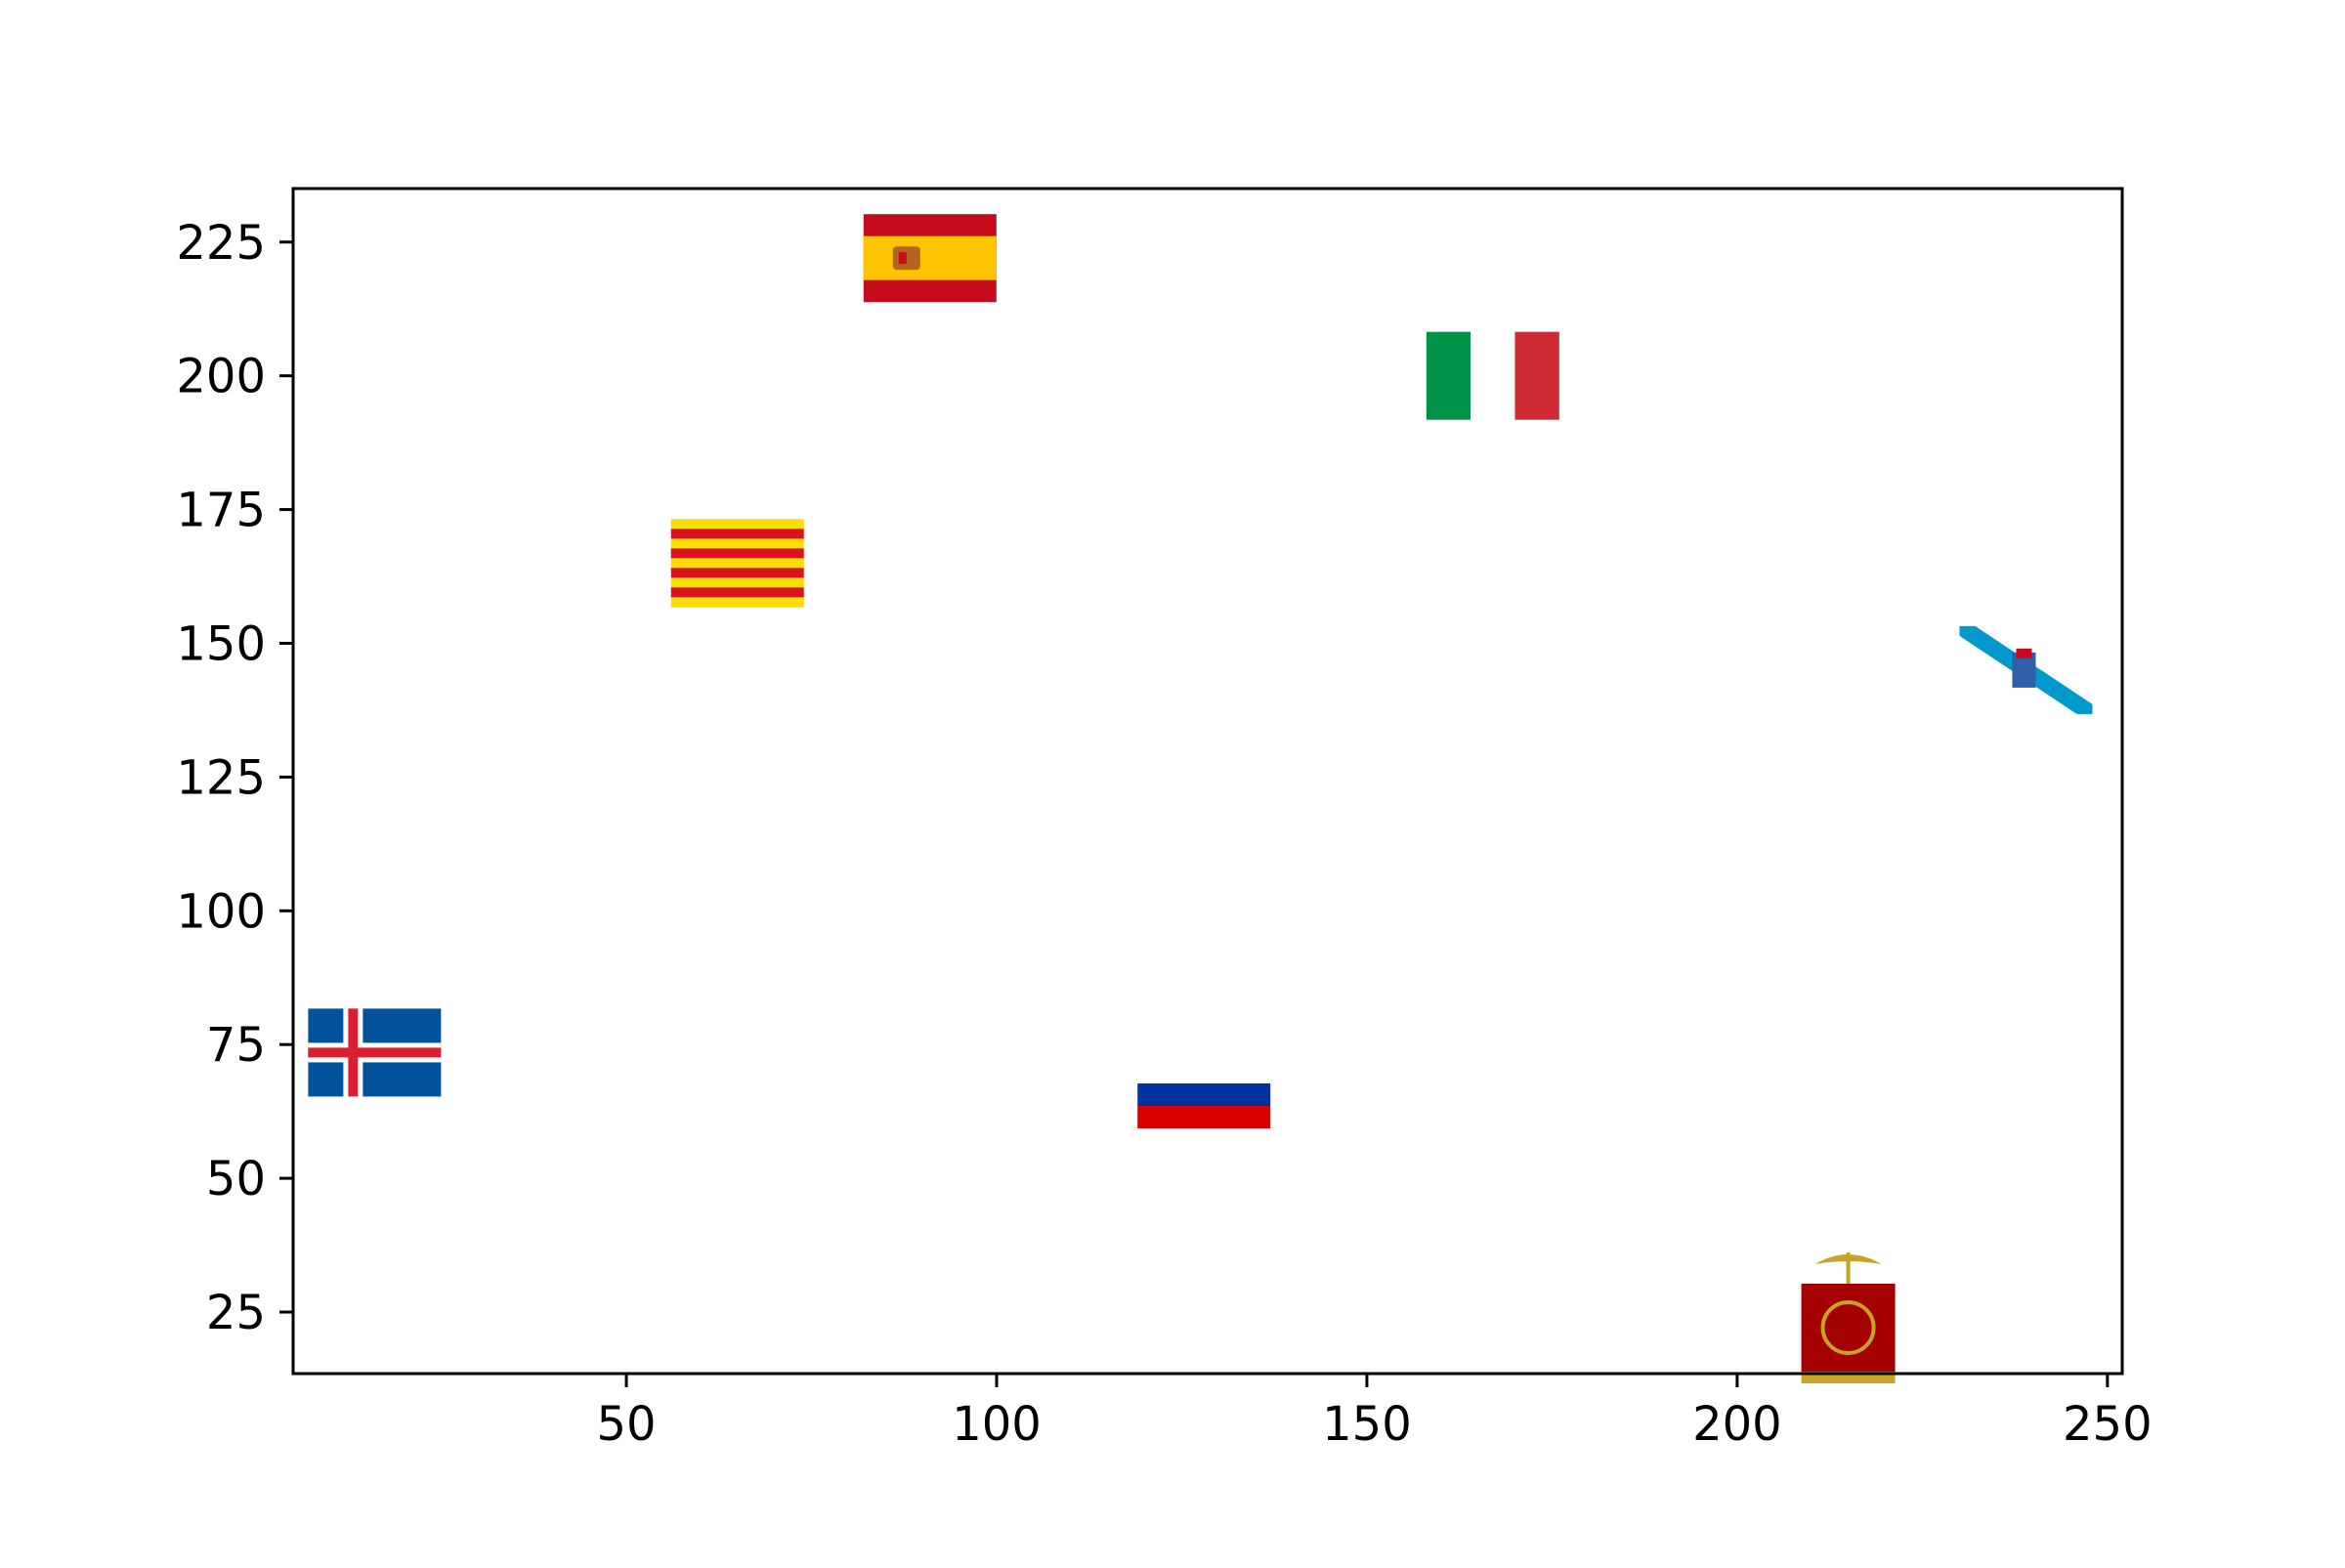 Image resolution: width=2345 pixels, height=1568 pixels. I want to click on x-tick-label: 200, so click(1737, 1424).